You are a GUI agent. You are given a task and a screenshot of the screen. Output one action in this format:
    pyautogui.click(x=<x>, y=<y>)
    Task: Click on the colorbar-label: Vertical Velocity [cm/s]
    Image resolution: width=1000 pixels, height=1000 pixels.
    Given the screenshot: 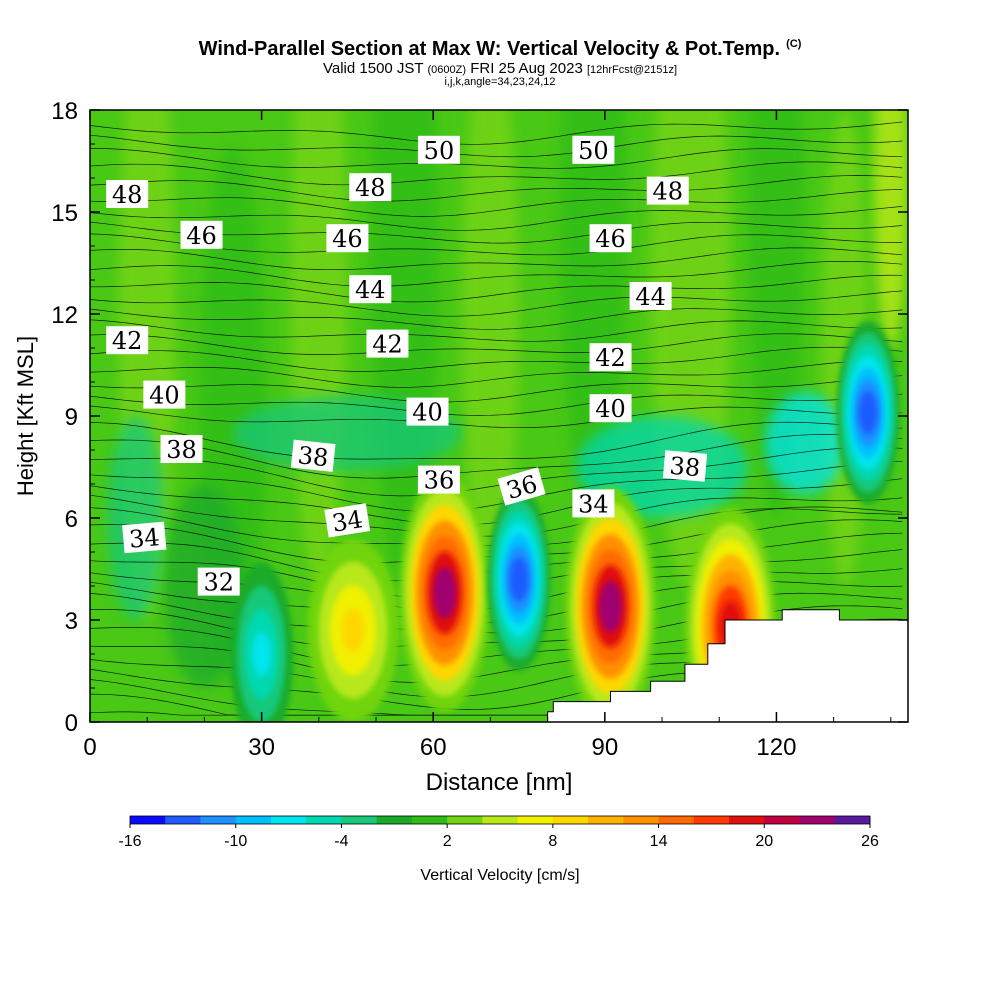 What is the action you would take?
    pyautogui.click(x=499, y=875)
    